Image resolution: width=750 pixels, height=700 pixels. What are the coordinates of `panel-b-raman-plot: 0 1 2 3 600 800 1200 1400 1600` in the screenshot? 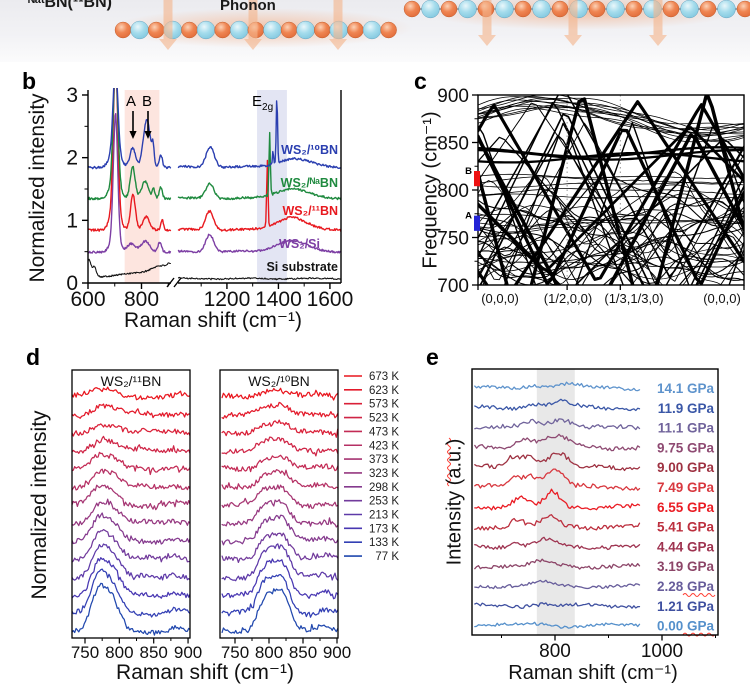 It's located at (210, 197).